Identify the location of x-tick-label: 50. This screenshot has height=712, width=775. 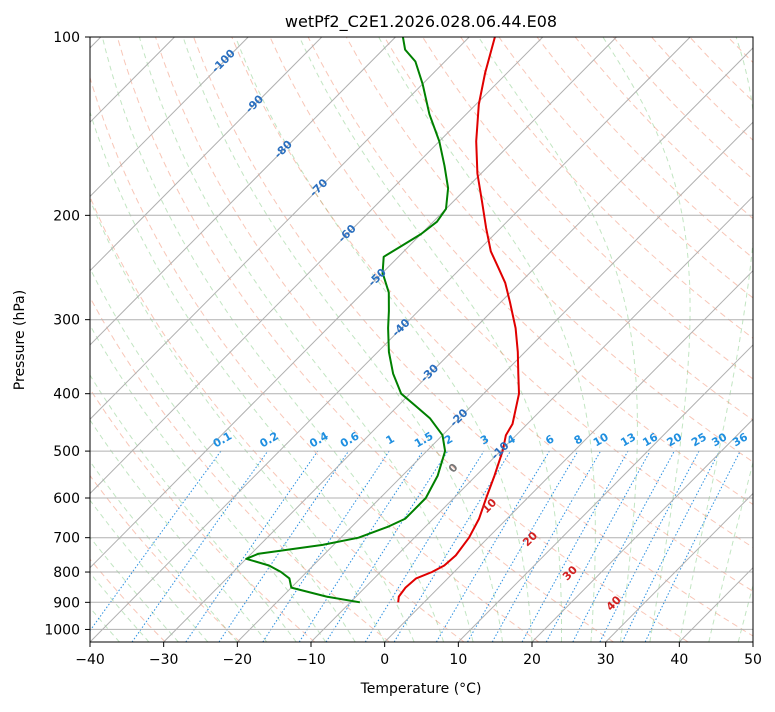
(753, 660).